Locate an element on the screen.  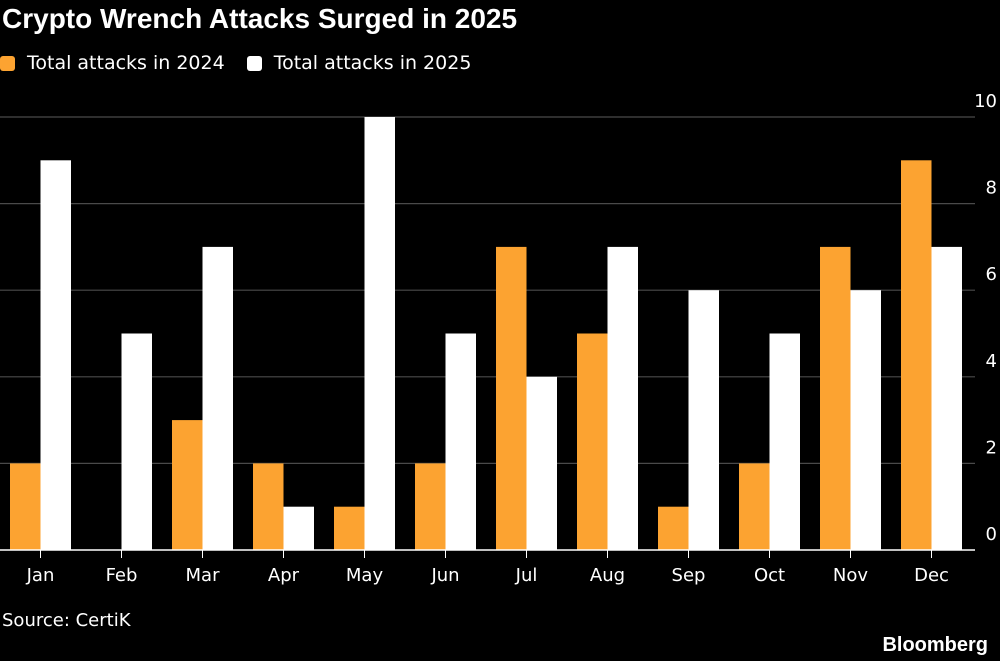
bar-dec-2024 is located at coordinates (916, 355).